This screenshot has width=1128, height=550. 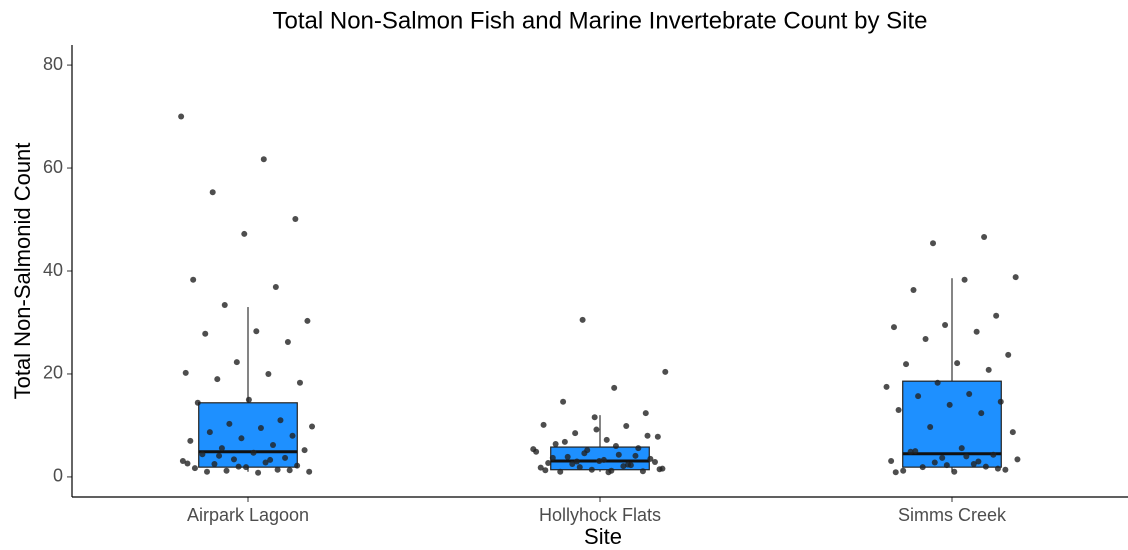 What do you see at coordinates (53, 270) in the screenshot?
I see `y-tick-label: 40` at bounding box center [53, 270].